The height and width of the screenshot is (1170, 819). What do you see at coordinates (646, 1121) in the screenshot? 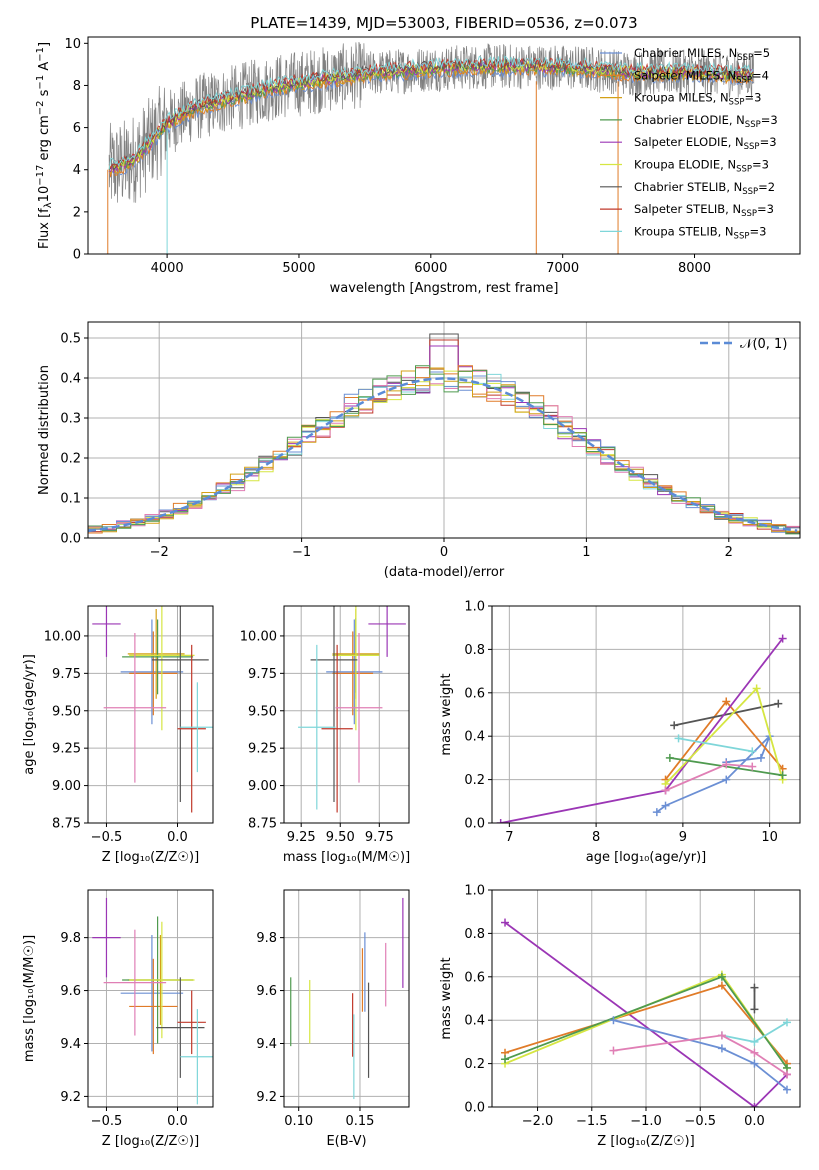
I see `x-tick-label: −1.0` at bounding box center [646, 1121].